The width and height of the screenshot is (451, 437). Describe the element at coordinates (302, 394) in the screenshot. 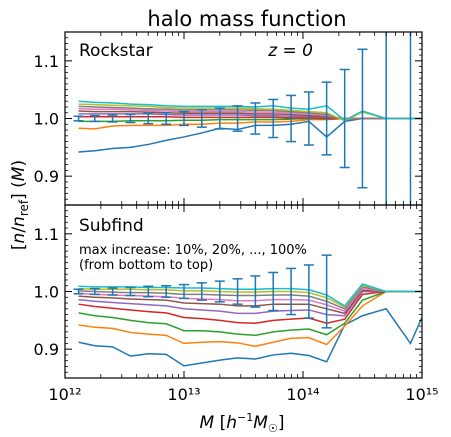

I see `x-tick-label: 10¹⁴` at that location.